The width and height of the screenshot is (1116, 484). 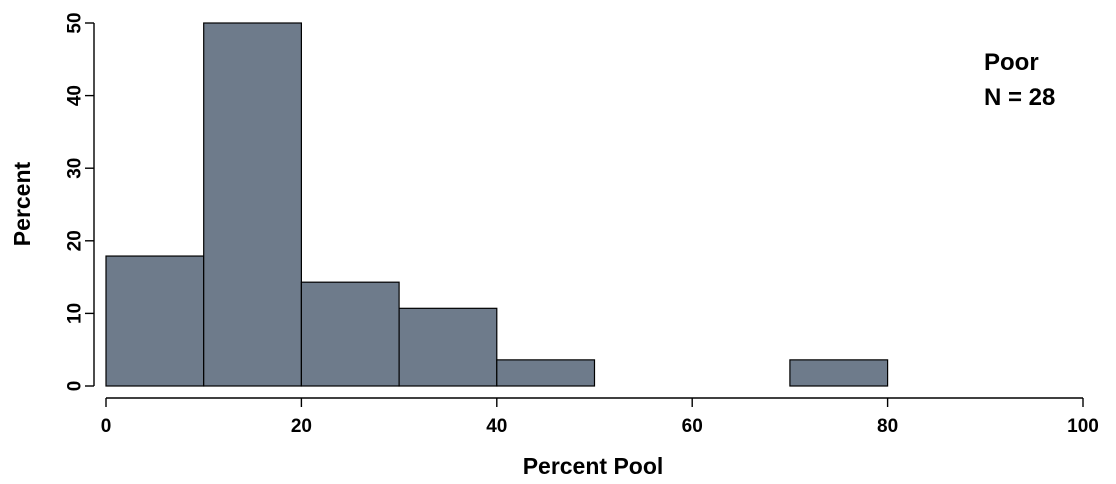 What do you see at coordinates (600, 417) in the screenshot?
I see `x-axis: 0 20 40 60 80 100` at bounding box center [600, 417].